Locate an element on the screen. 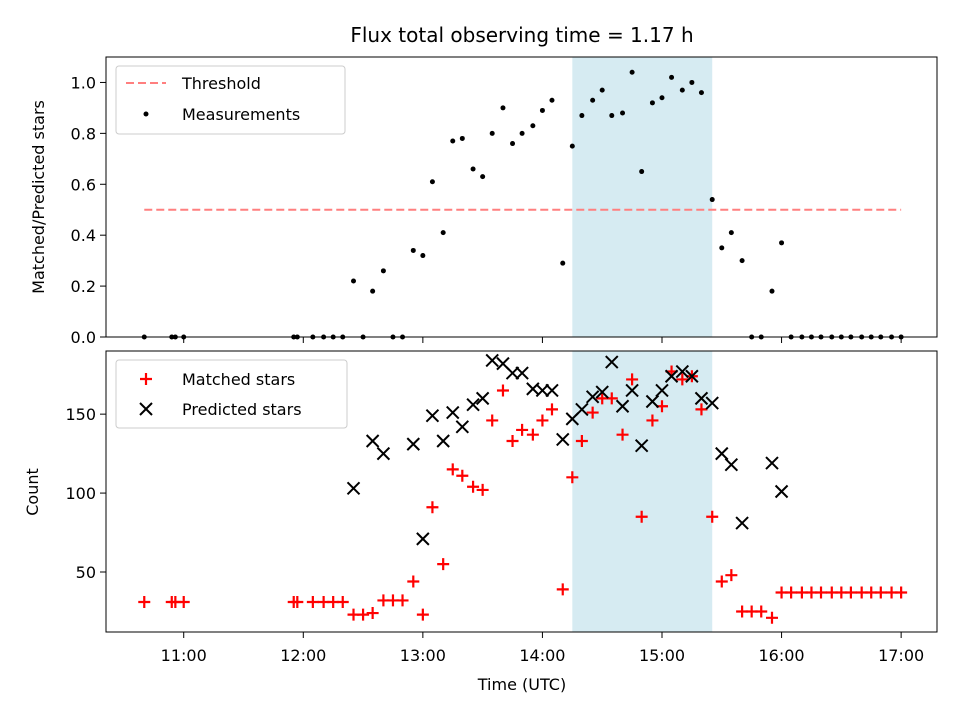 This screenshot has height=720, width=960. top-legend: Threshold Measurements is located at coordinates (230, 100).